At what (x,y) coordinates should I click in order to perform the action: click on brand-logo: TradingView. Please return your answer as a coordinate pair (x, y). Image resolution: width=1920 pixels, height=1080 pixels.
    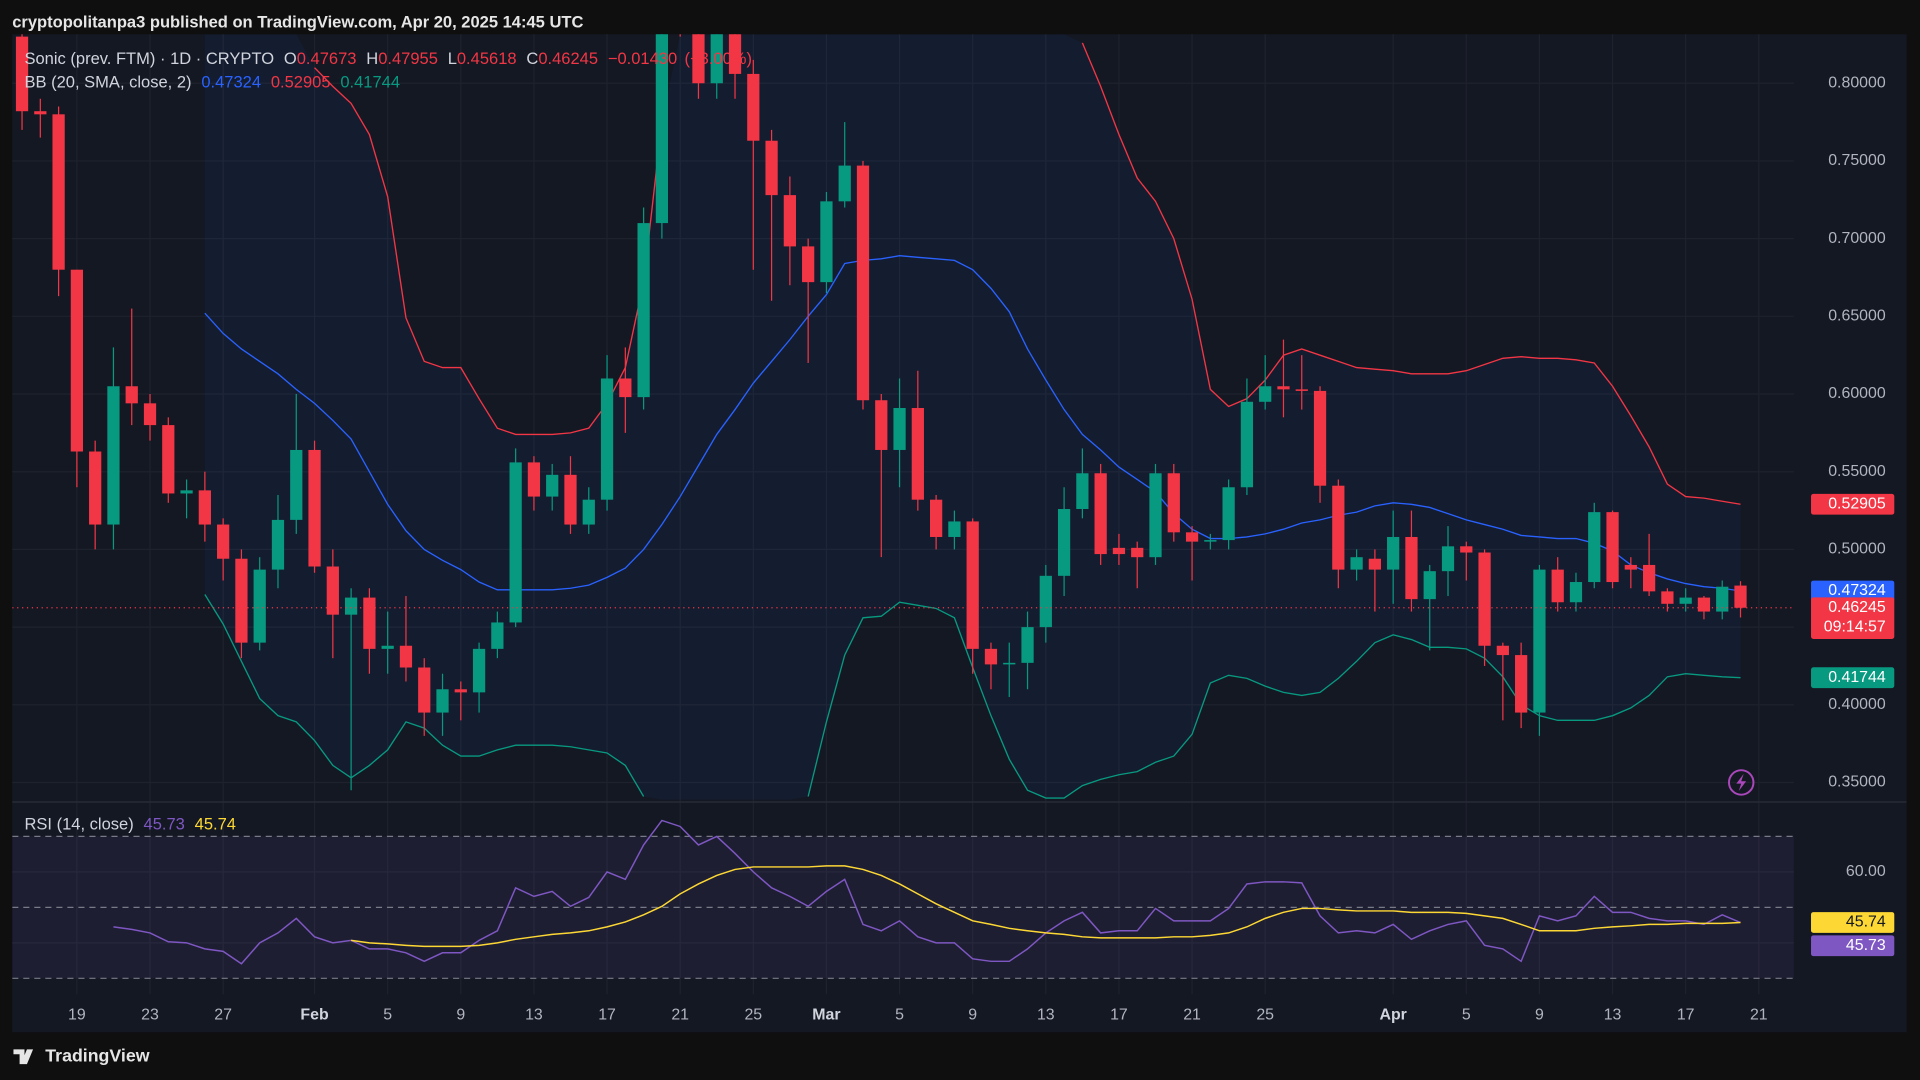
    Looking at the image, I should click on (81, 1055).